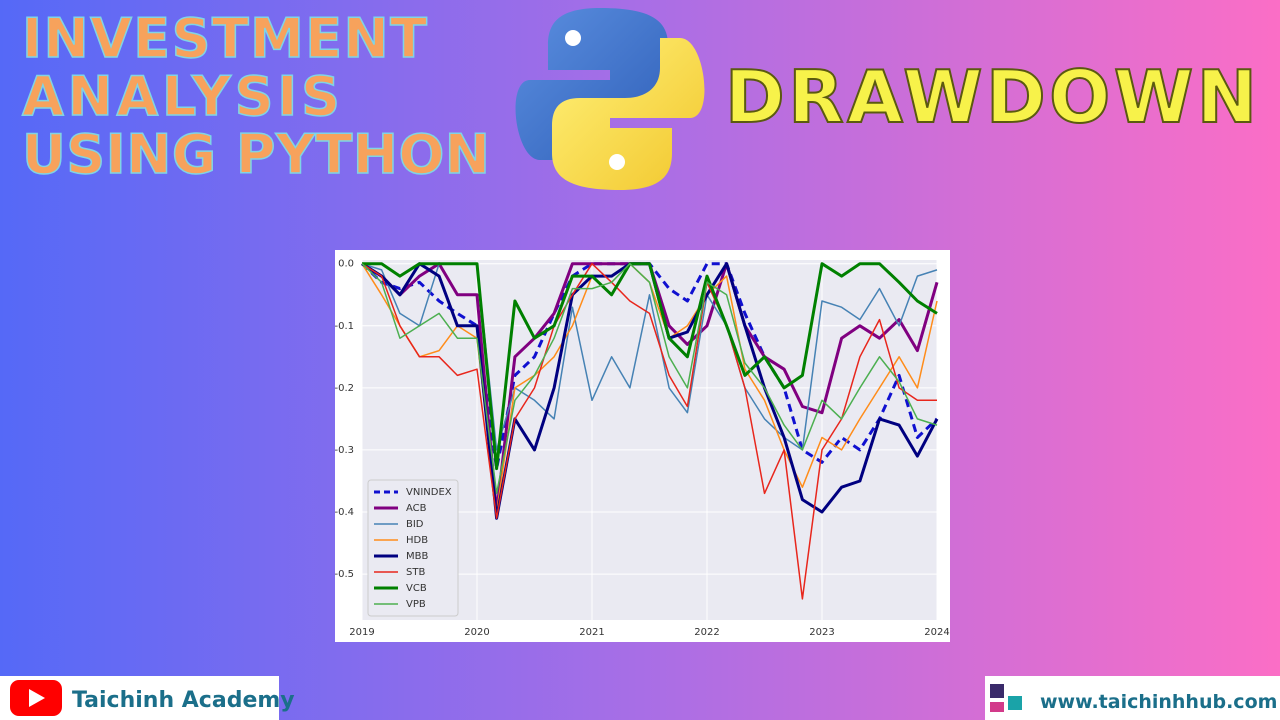  I want to click on legend-label: MBB, so click(417, 556).